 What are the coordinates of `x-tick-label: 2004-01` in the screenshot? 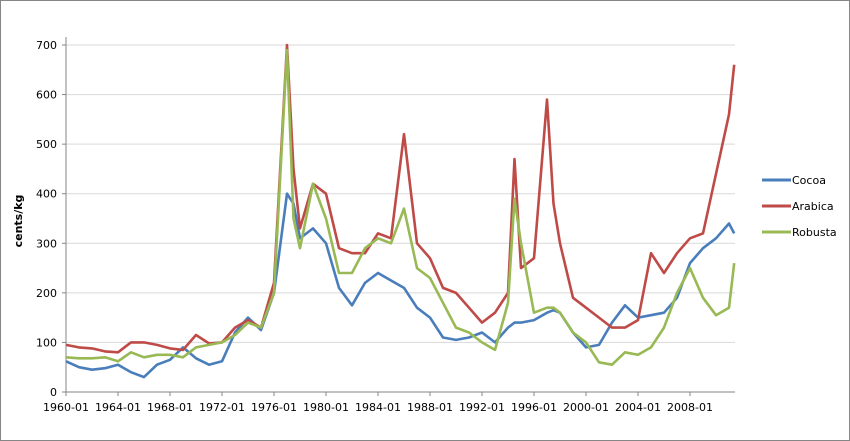 It's located at (638, 407).